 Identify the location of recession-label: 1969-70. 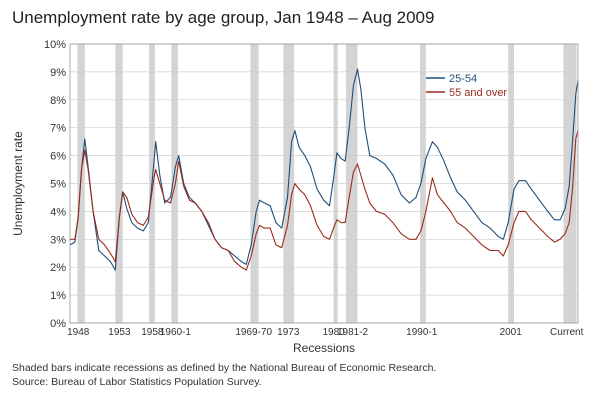
(253, 332).